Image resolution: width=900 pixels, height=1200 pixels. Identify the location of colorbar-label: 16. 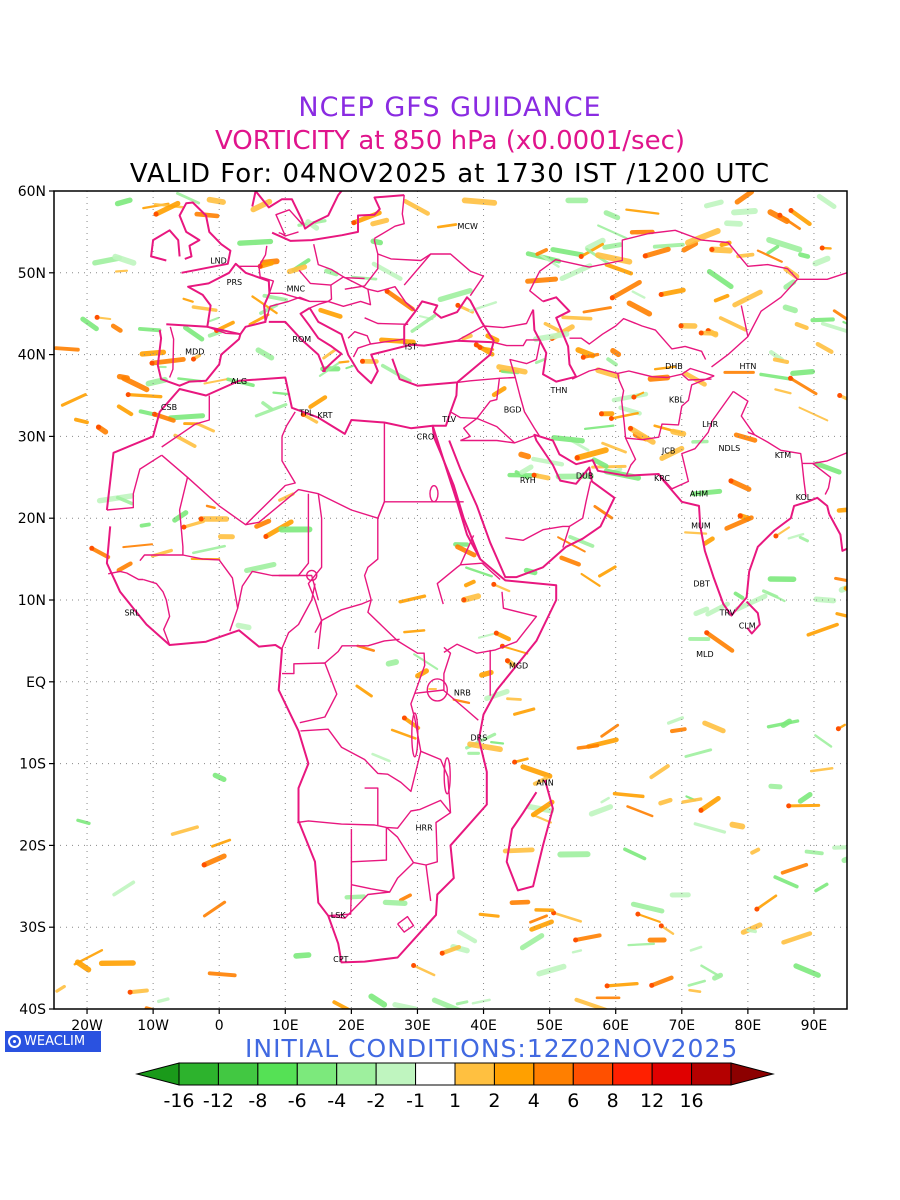
(691, 1101).